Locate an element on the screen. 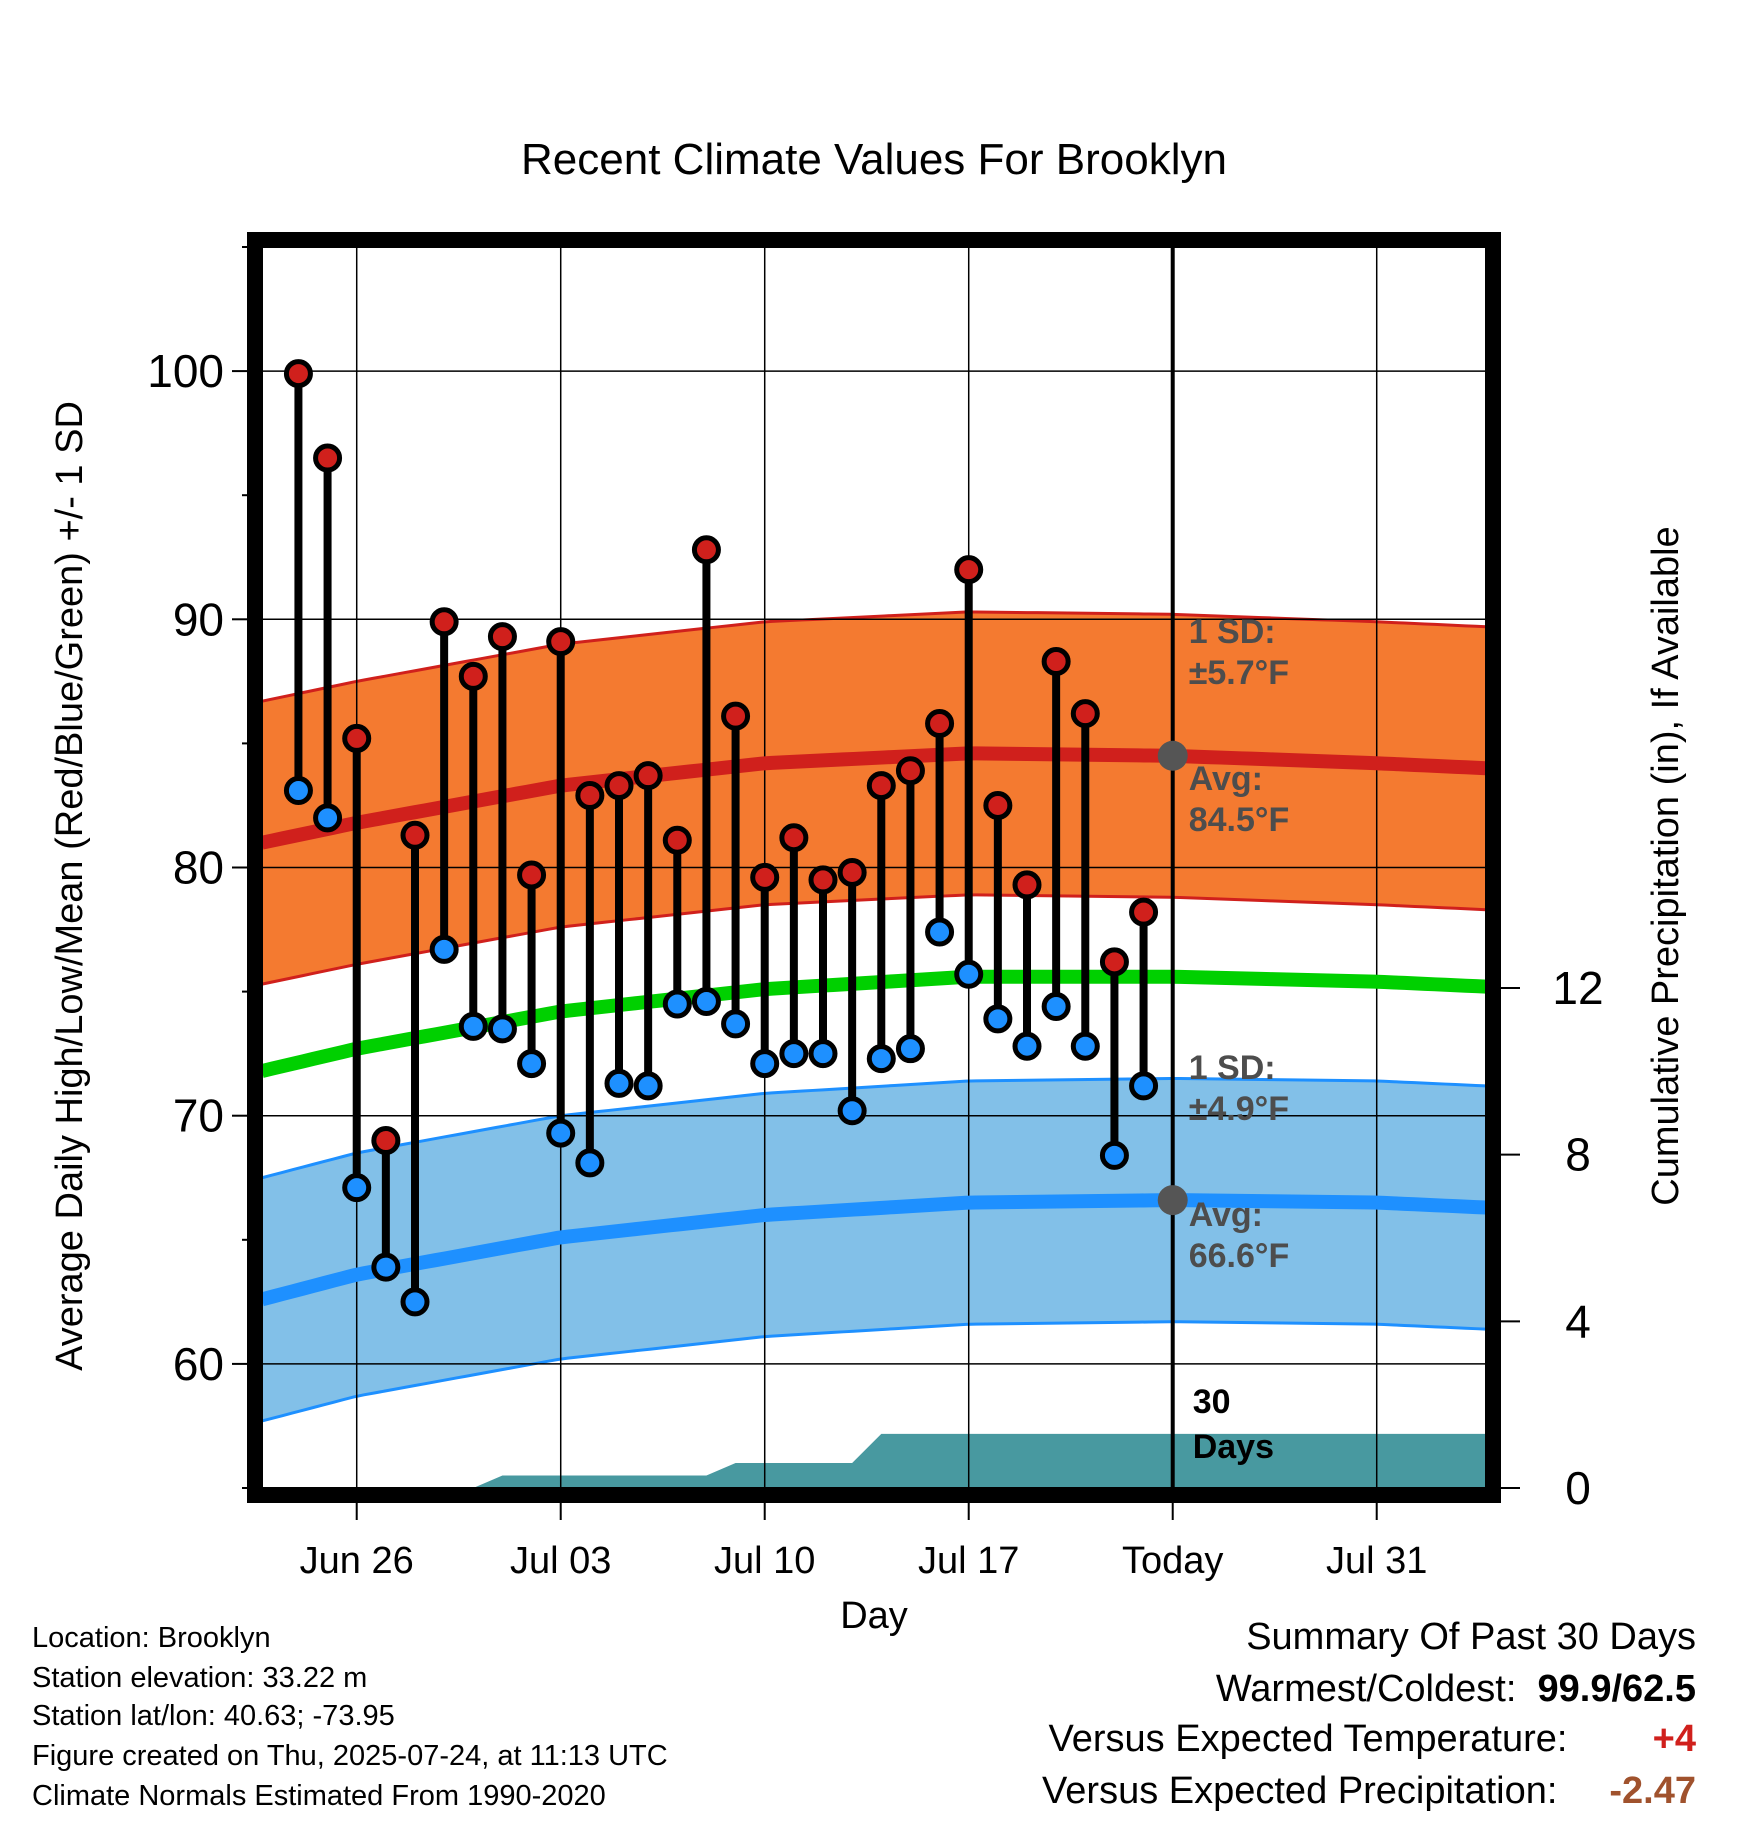  days-unit-label: Days is located at coordinates (1233, 1447).